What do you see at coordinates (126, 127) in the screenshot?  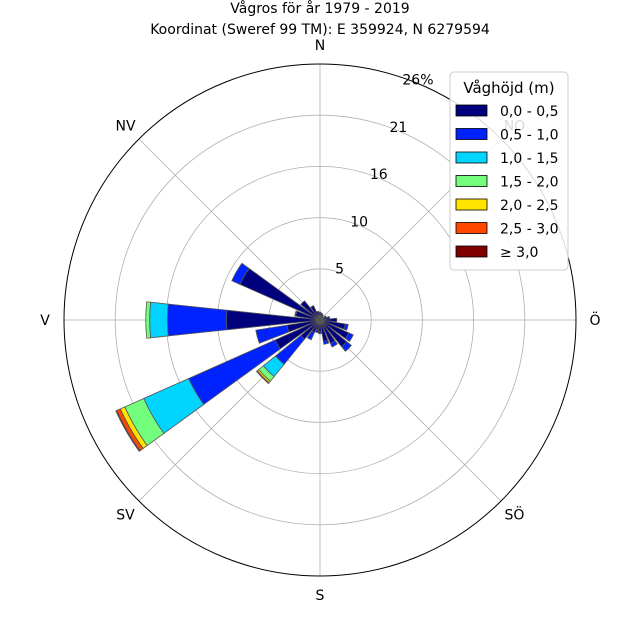 I see `direction-label-7: NV` at bounding box center [126, 127].